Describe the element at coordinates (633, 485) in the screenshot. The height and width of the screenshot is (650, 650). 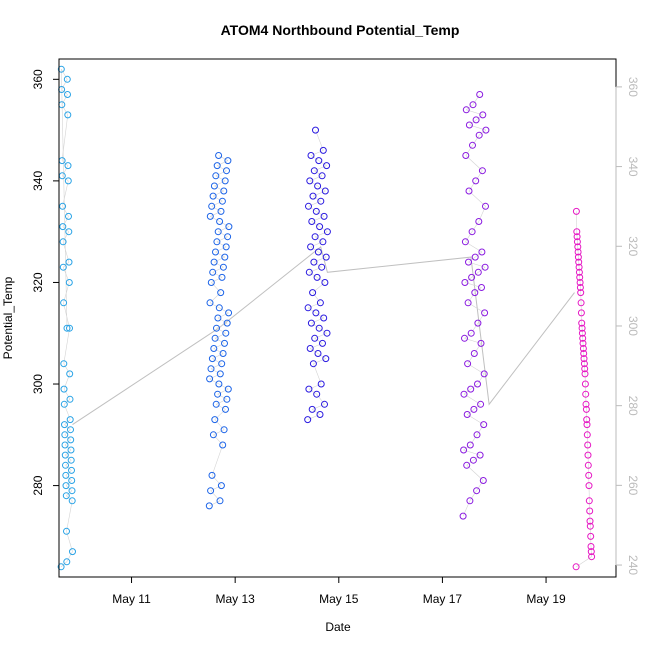
I see `right-tick-label: 260` at that location.